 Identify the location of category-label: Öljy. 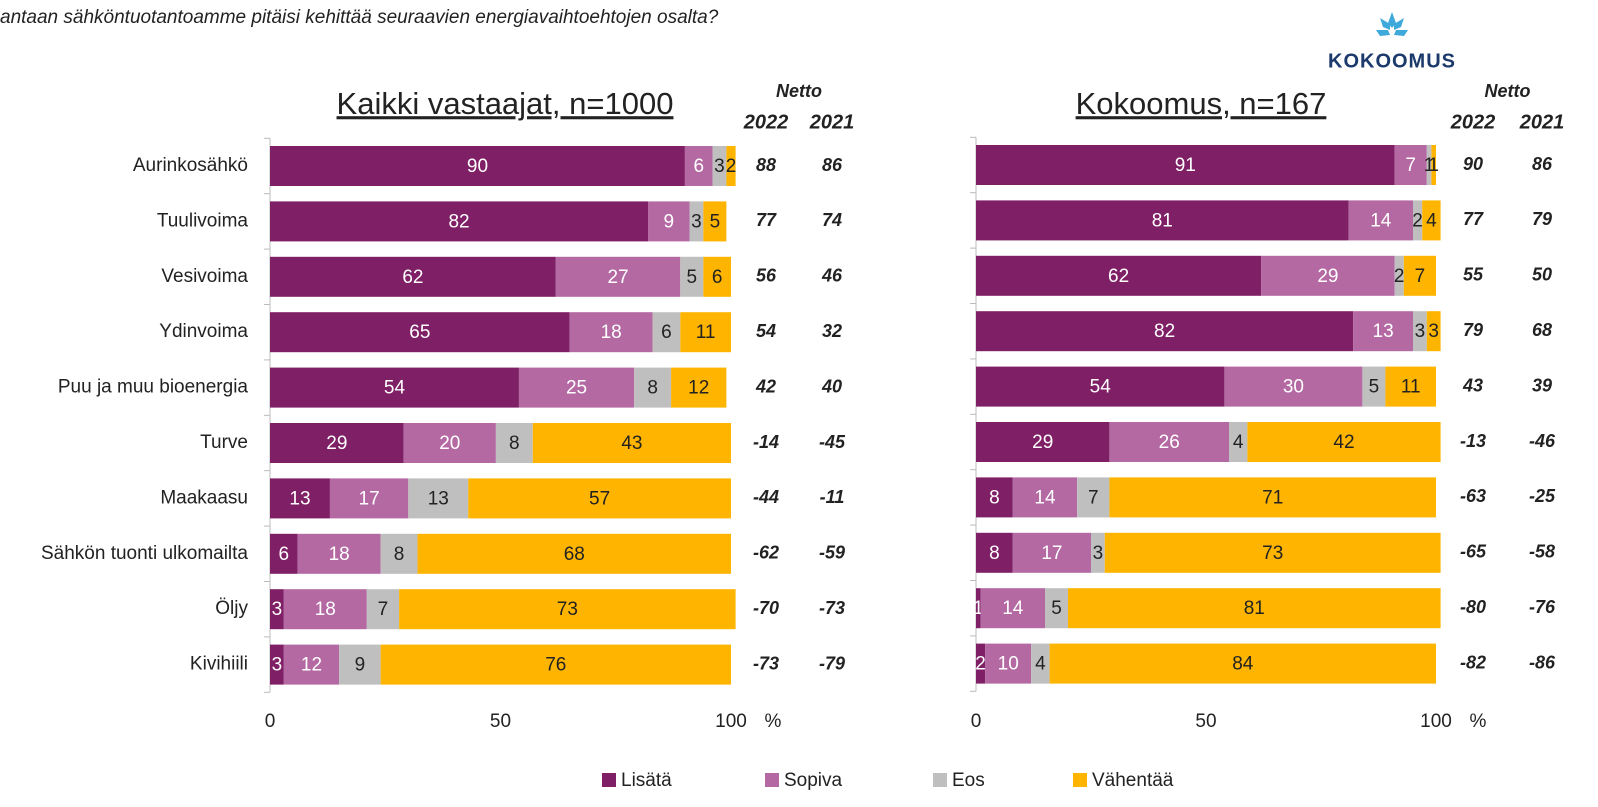
(231, 608).